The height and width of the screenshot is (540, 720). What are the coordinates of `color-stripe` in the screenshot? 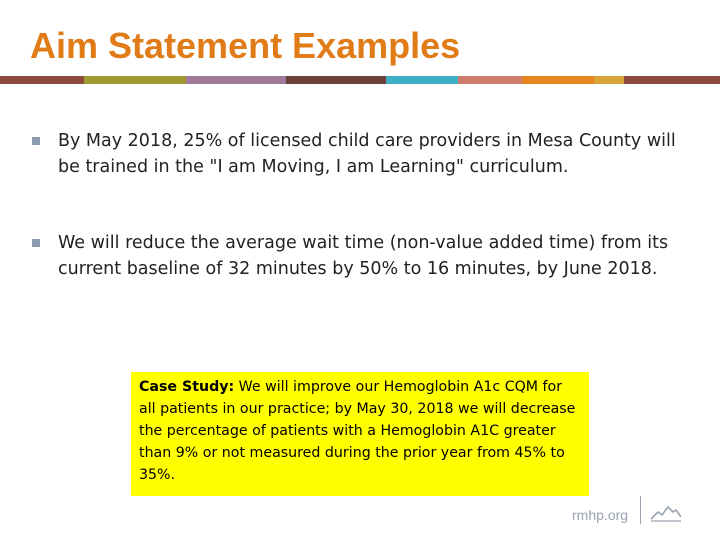 It's located at (360, 80).